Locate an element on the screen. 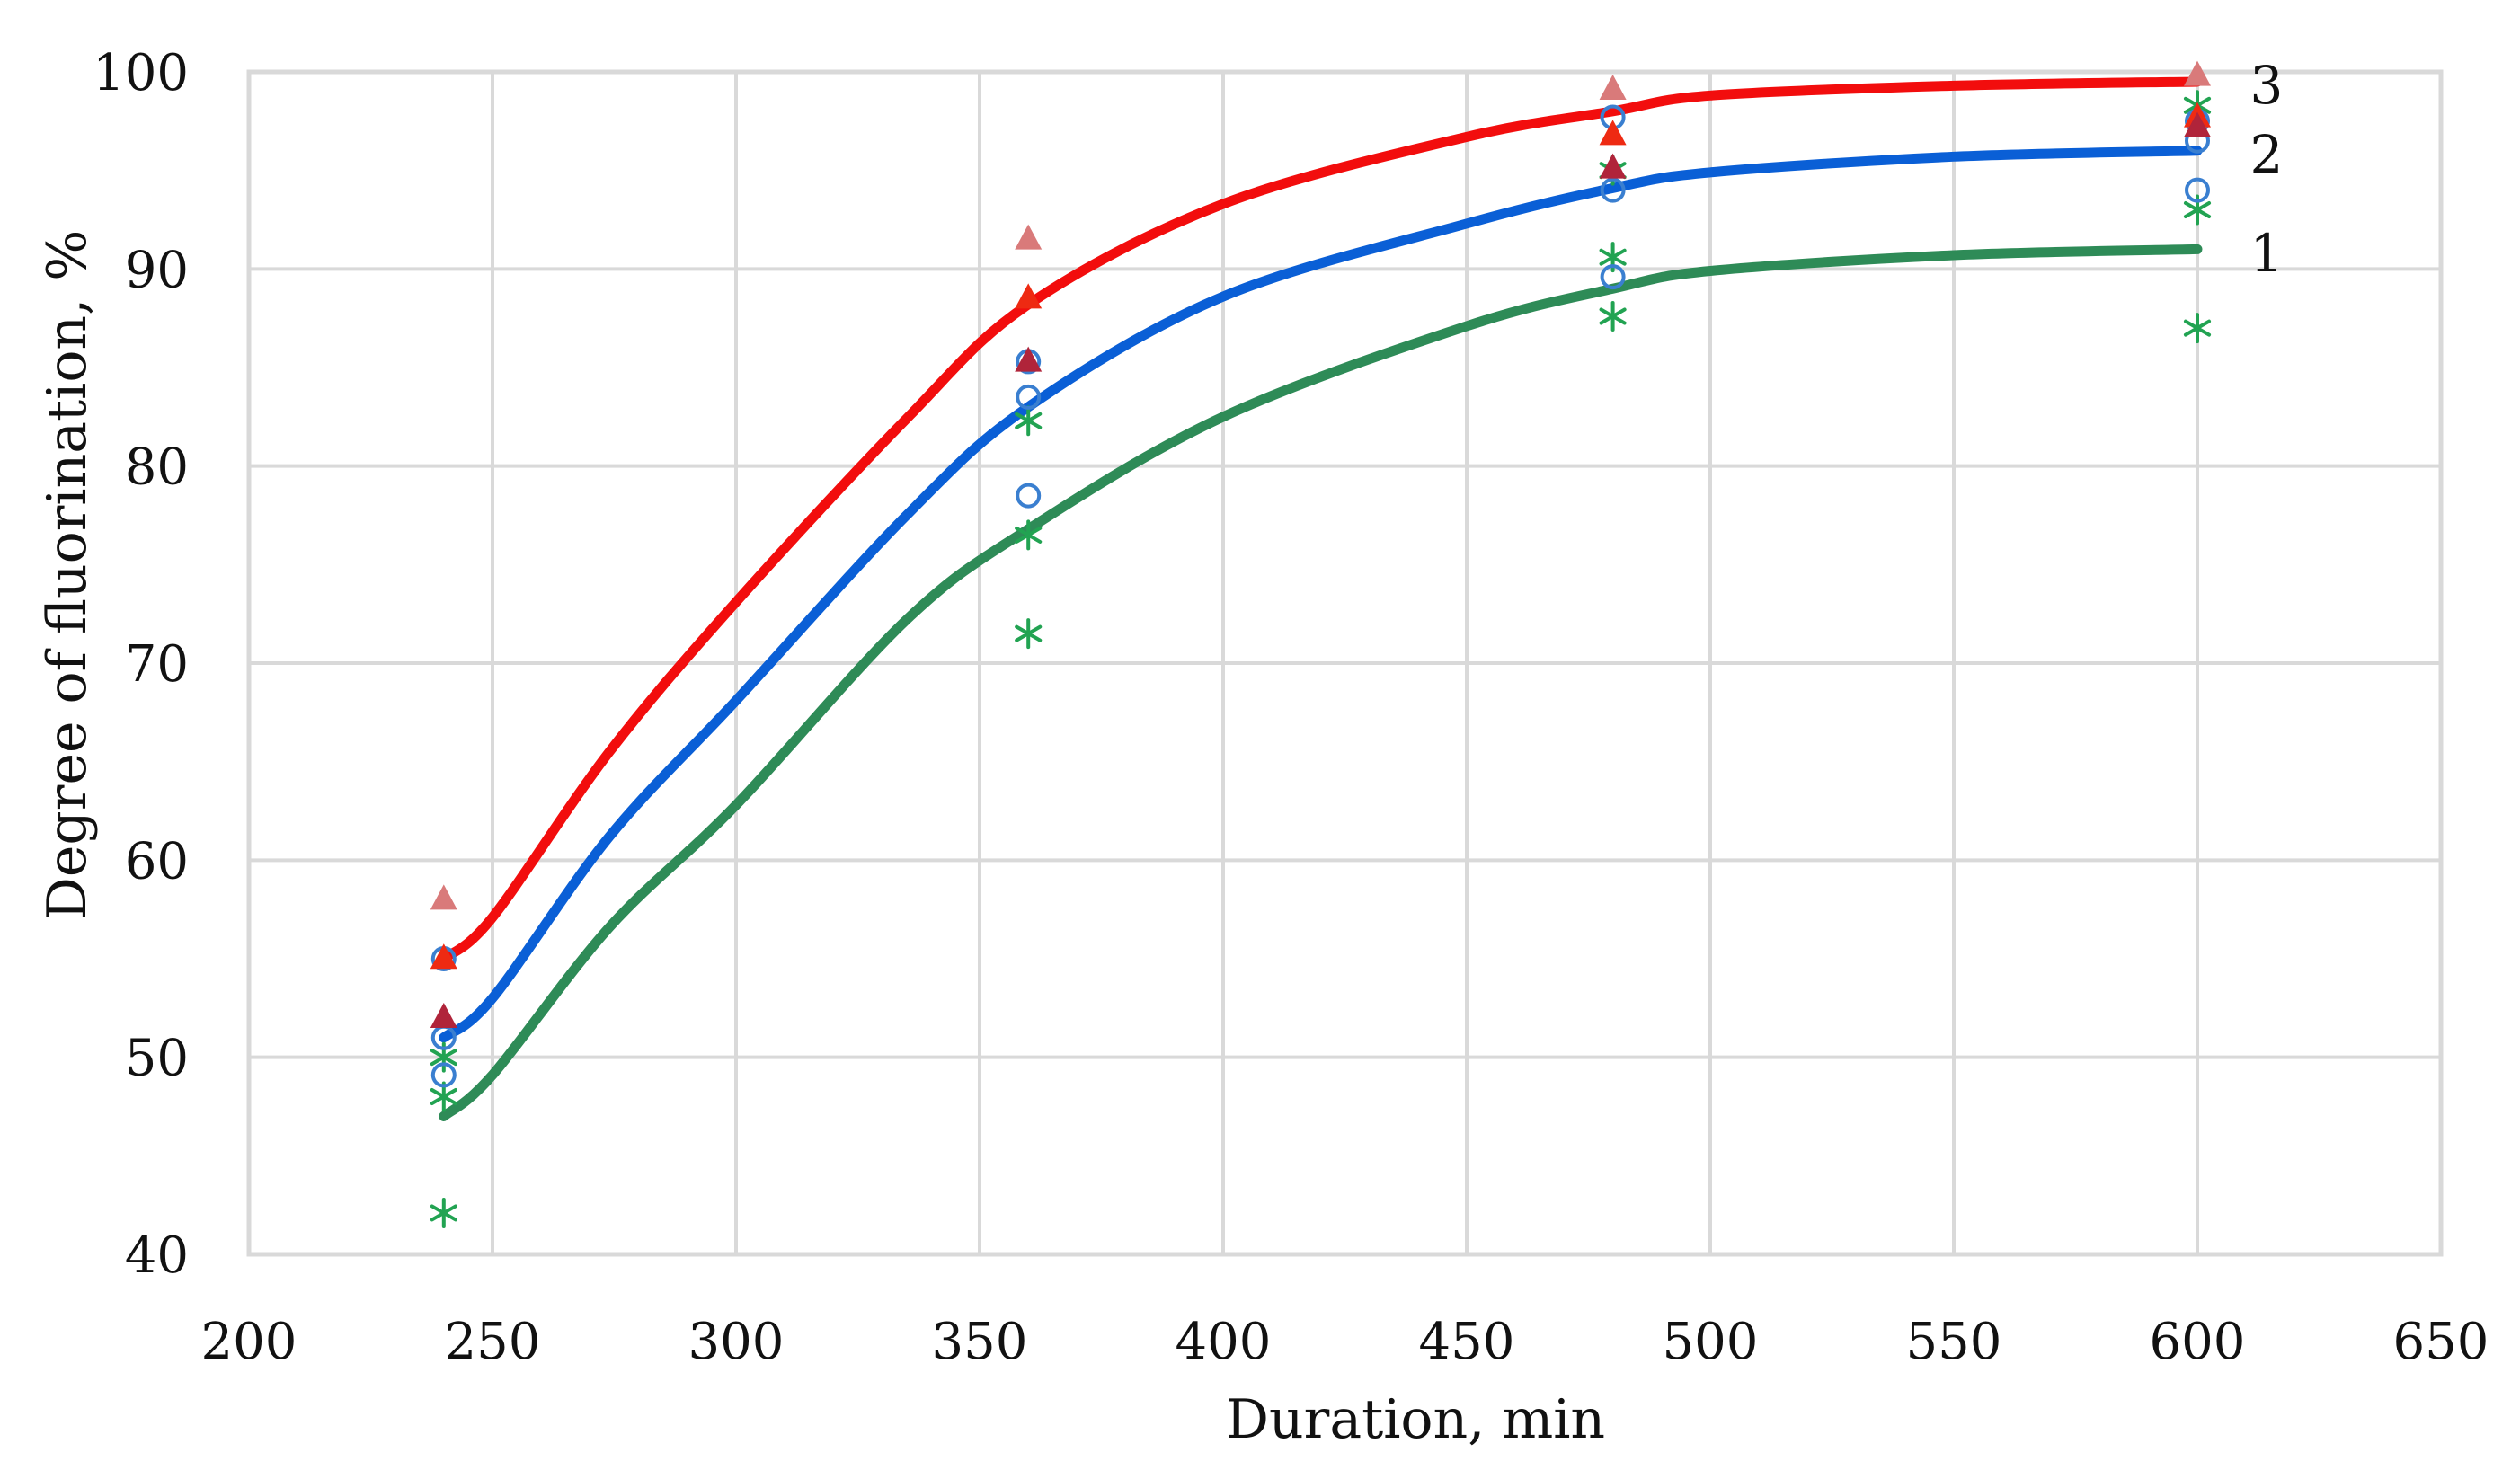  x-tick-label: 450 is located at coordinates (1467, 1342).